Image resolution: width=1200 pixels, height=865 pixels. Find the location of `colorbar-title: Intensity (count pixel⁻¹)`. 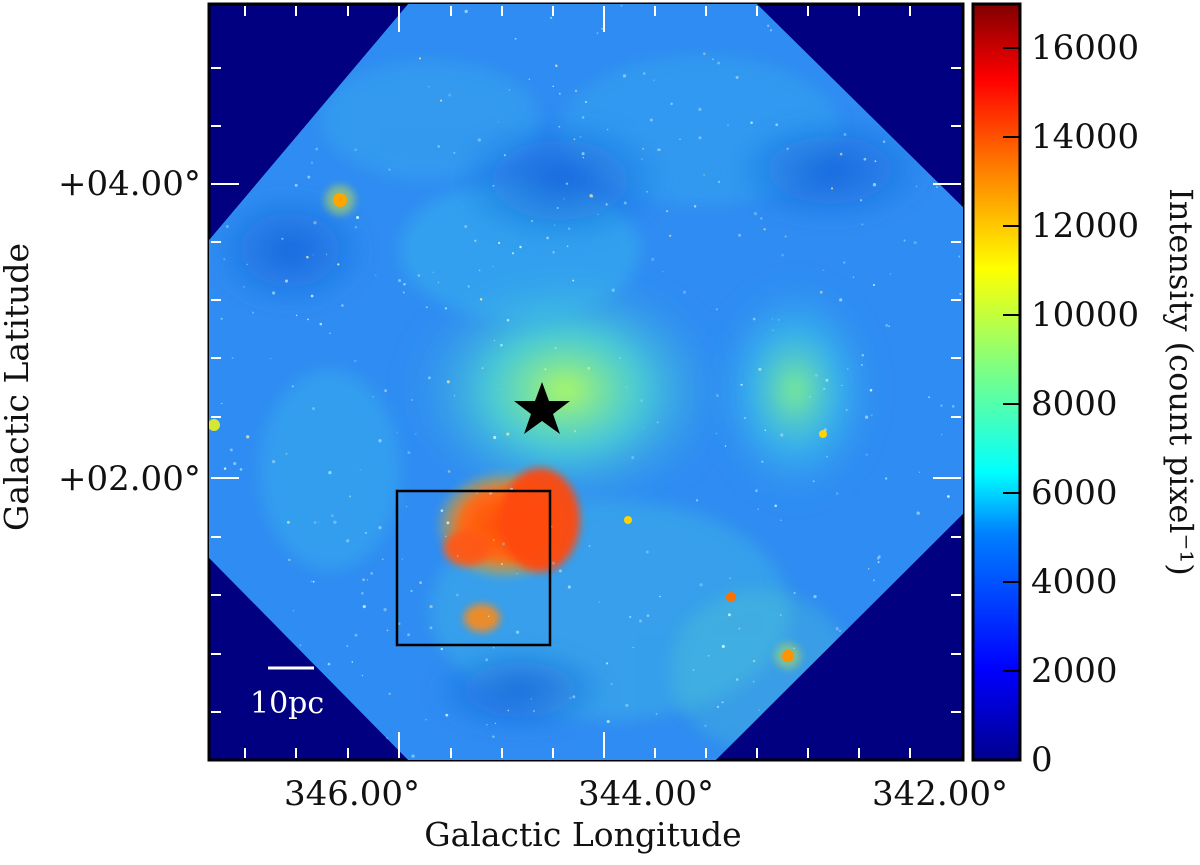

colorbar-title: Intensity (count pixel⁻¹) is located at coordinates (1181, 381).